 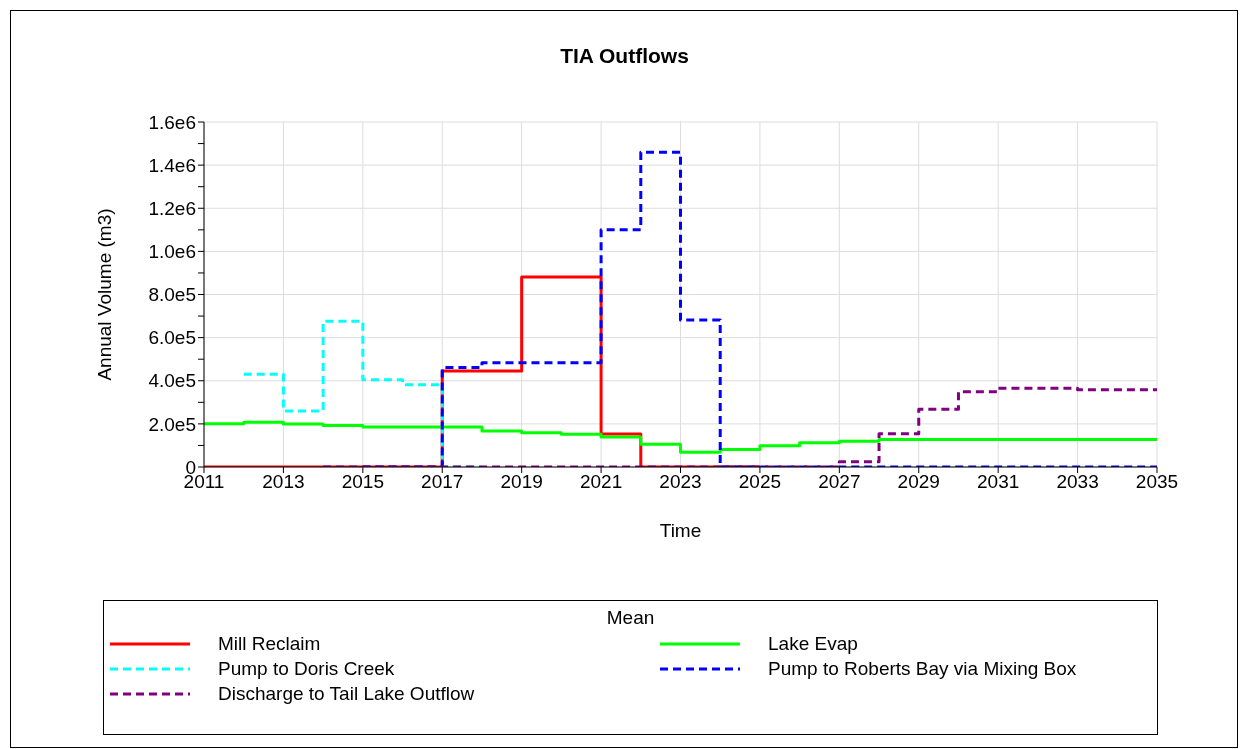 What do you see at coordinates (306, 668) in the screenshot?
I see `legend-label: Pump to Doris Creek` at bounding box center [306, 668].